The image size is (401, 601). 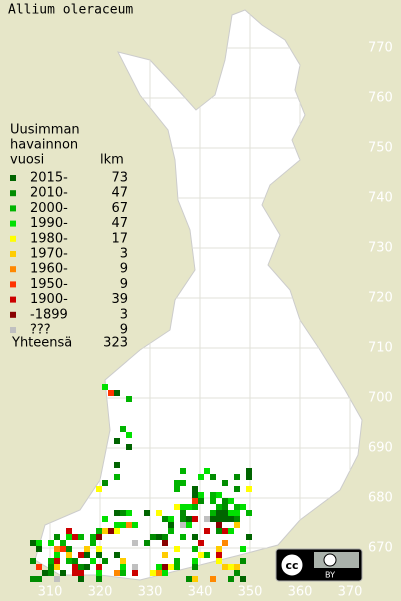 What do you see at coordinates (300, 592) in the screenshot?
I see `x-label: 360` at bounding box center [300, 592].